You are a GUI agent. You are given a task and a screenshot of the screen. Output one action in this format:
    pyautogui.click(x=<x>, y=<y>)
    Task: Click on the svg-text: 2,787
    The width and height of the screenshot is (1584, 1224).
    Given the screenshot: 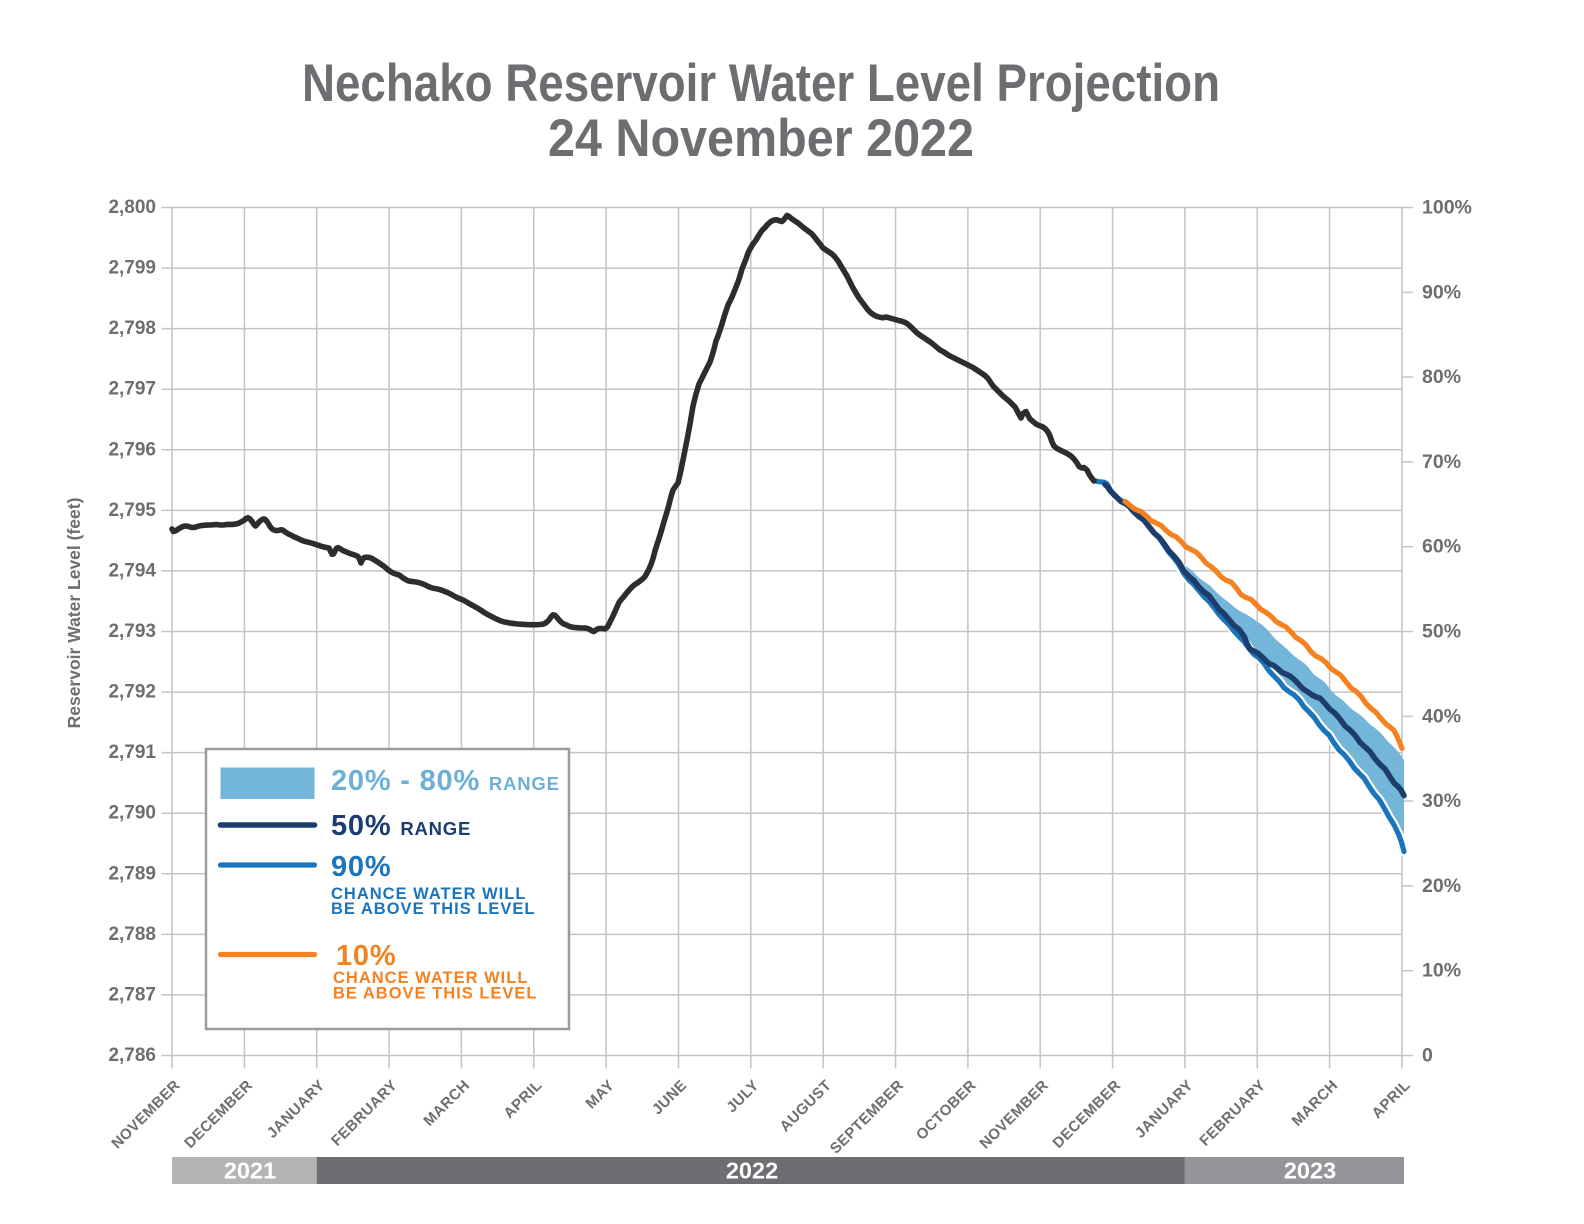 What is the action you would take?
    pyautogui.click(x=132, y=994)
    